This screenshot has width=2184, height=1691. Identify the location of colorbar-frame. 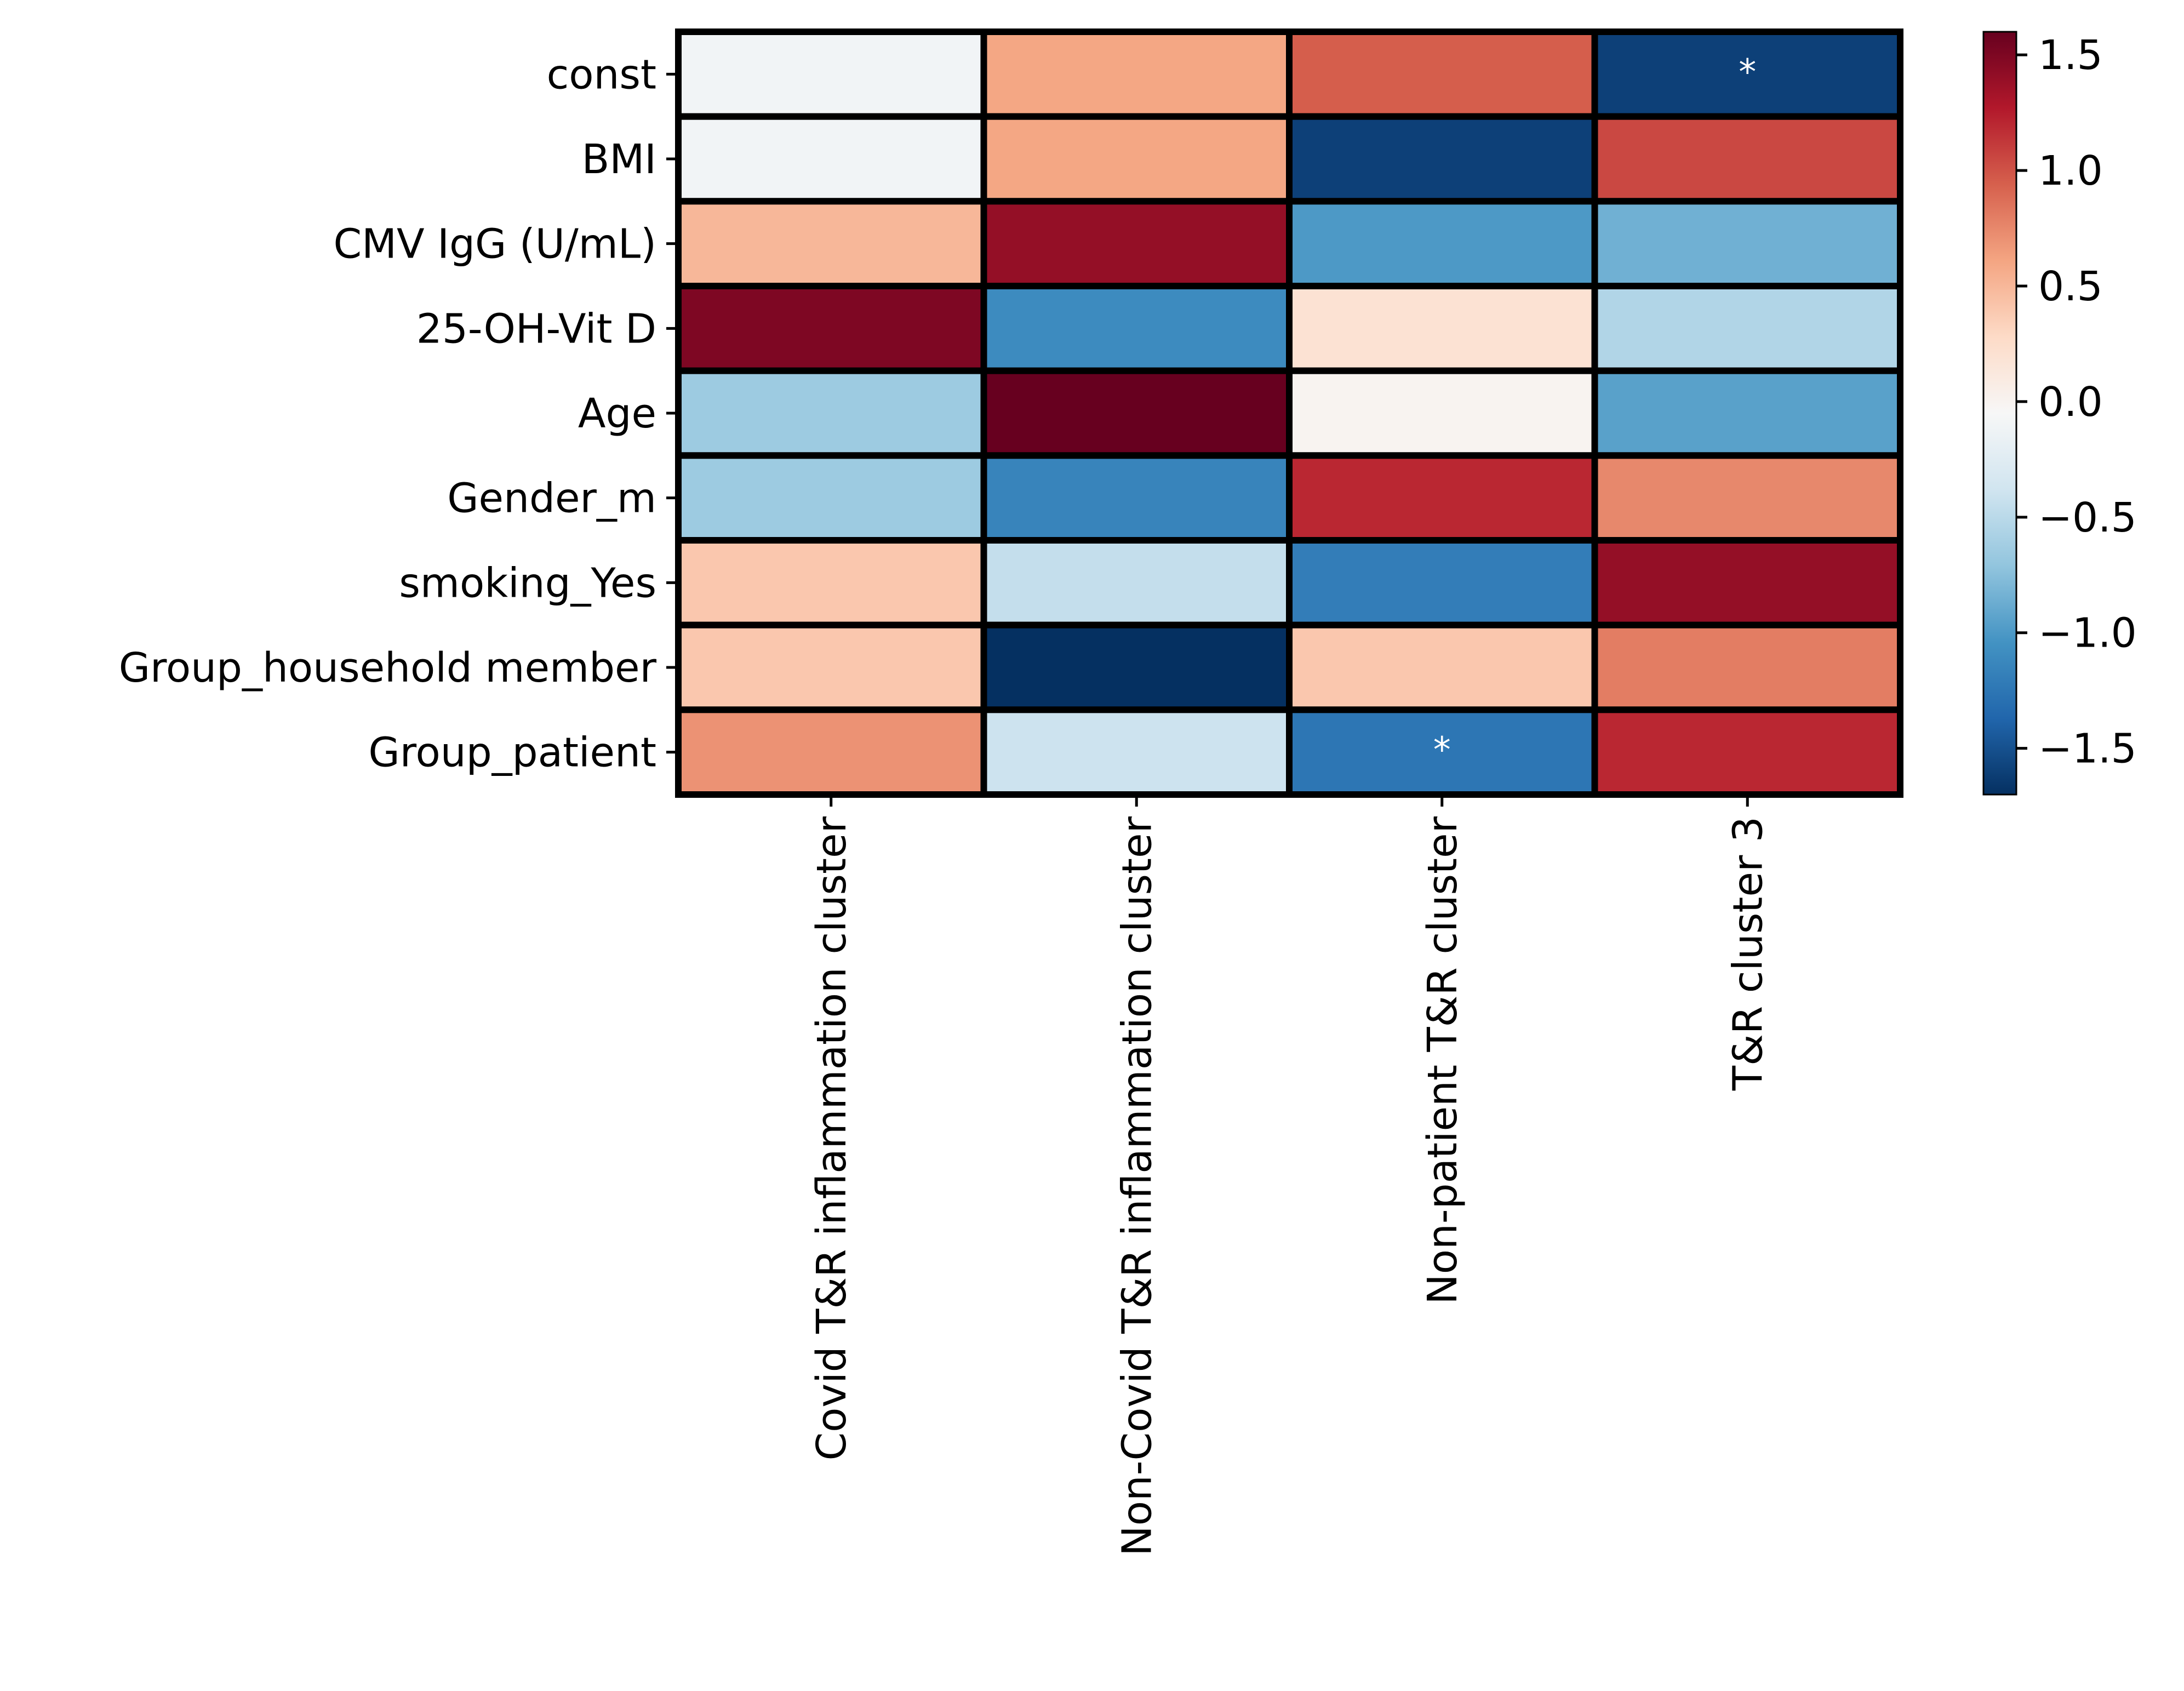
(1999, 413).